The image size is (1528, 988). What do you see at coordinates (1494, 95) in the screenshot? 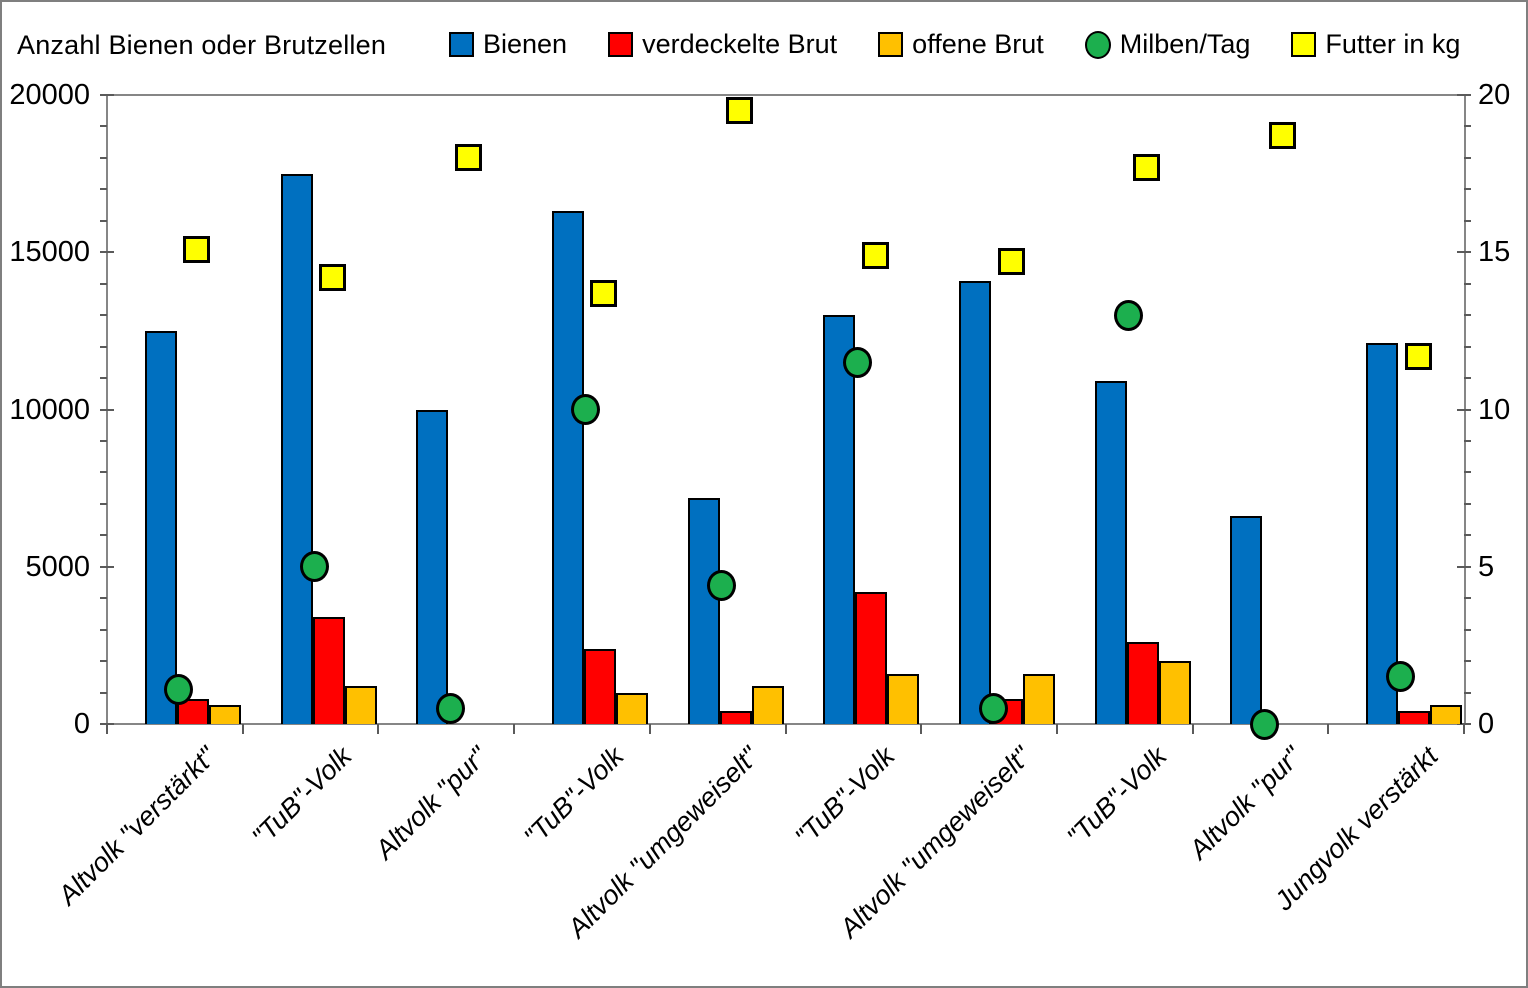
I see `y-axis-label-right: 20` at bounding box center [1494, 95].